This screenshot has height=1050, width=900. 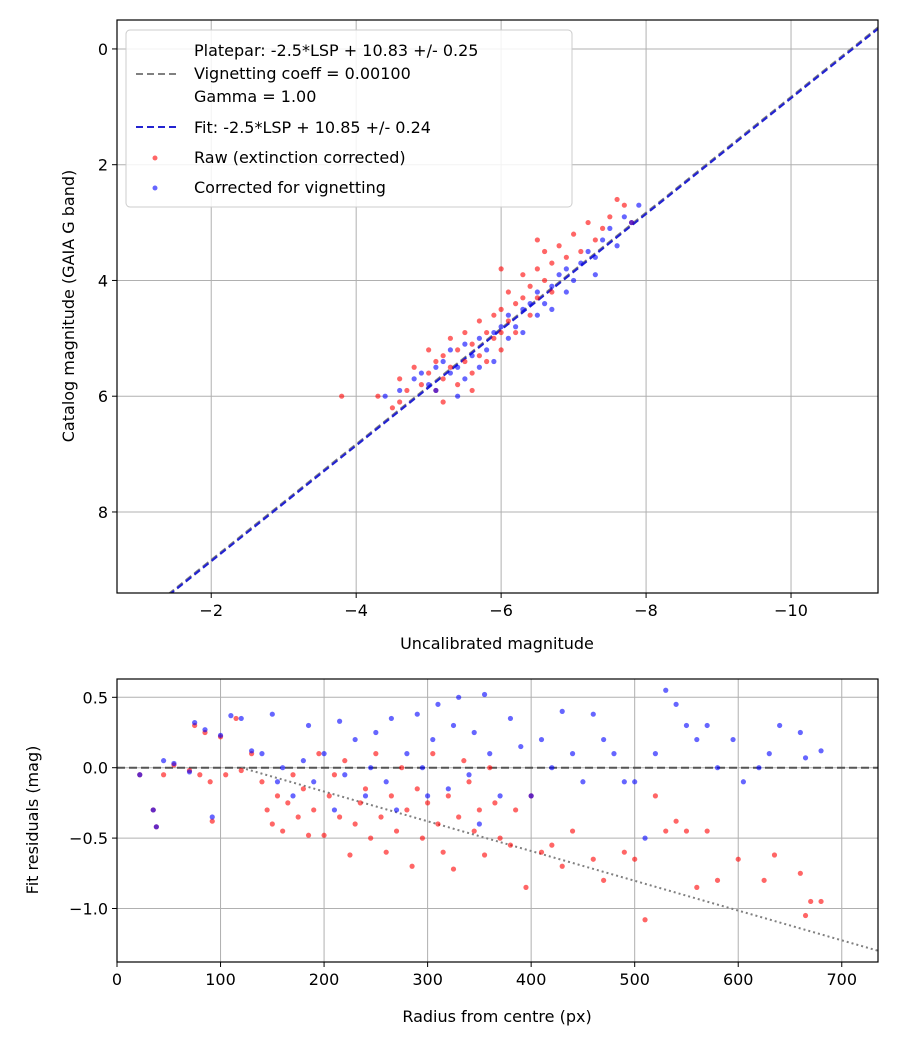 What do you see at coordinates (155, 158) in the screenshot?
I see `legend-swatch-raw` at bounding box center [155, 158].